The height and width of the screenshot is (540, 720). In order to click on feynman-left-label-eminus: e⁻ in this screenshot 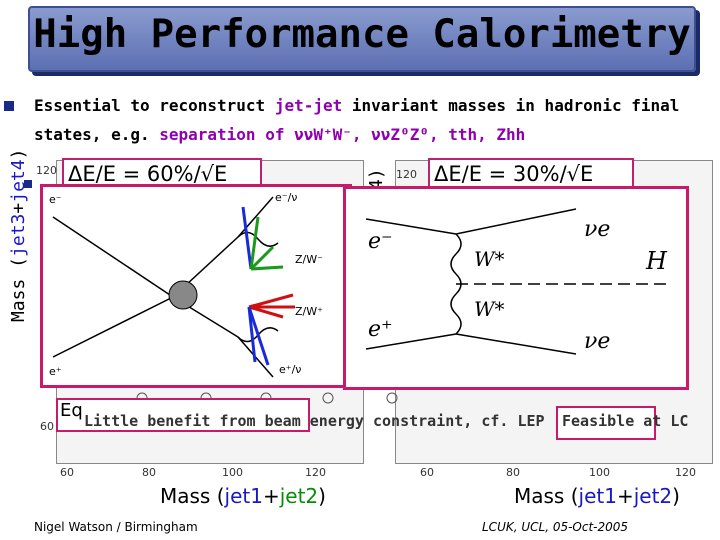, I will do `click(55, 199)`.